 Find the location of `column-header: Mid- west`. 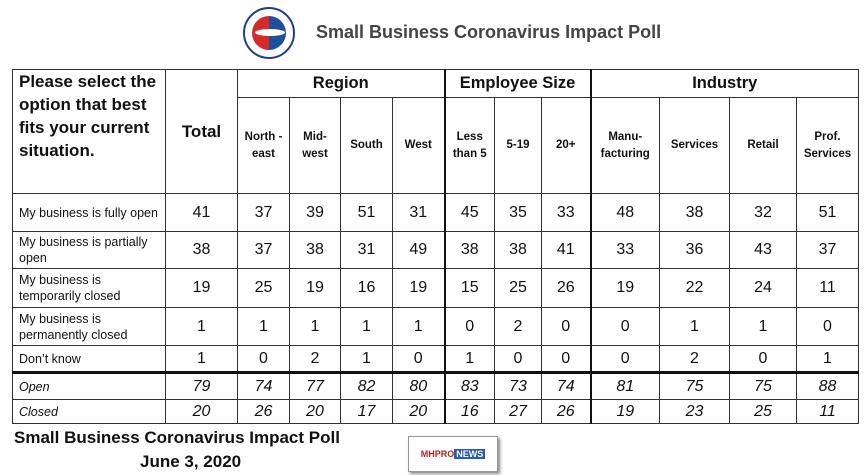

column-header: Mid- west is located at coordinates (315, 145).